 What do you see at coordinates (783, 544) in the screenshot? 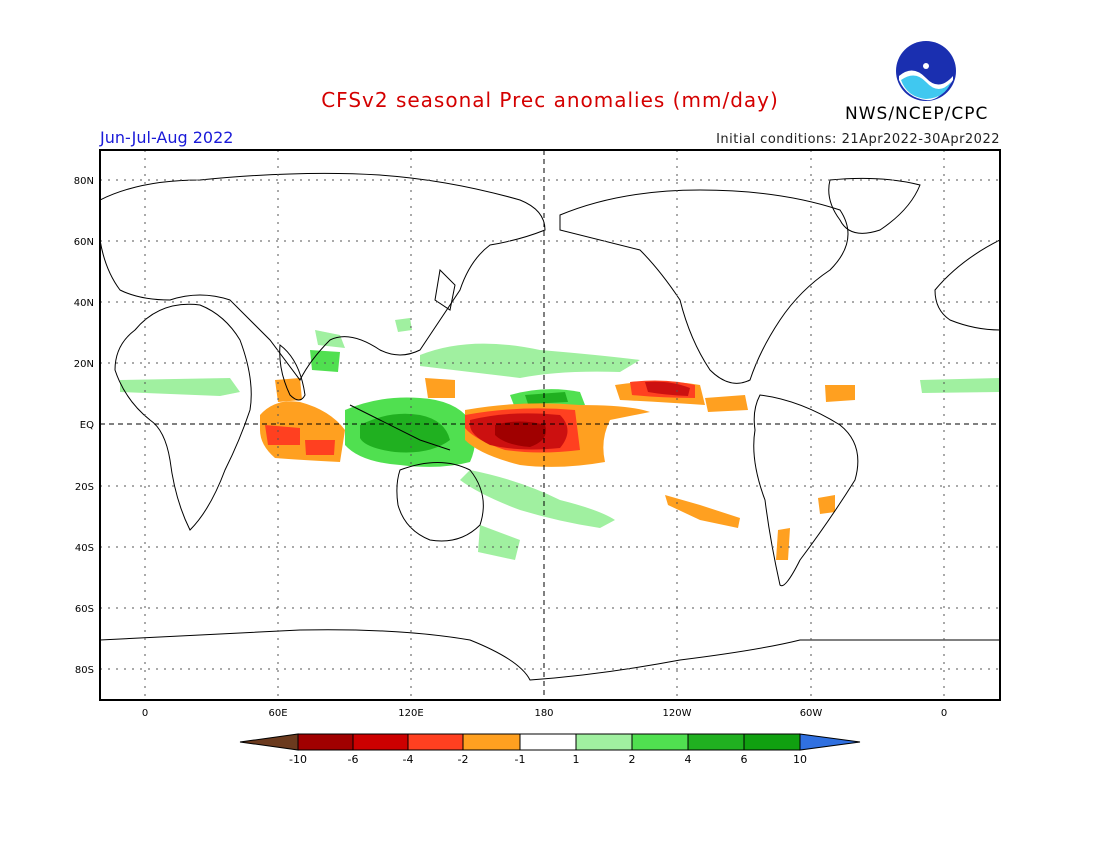
I see `dry-chile` at bounding box center [783, 544].